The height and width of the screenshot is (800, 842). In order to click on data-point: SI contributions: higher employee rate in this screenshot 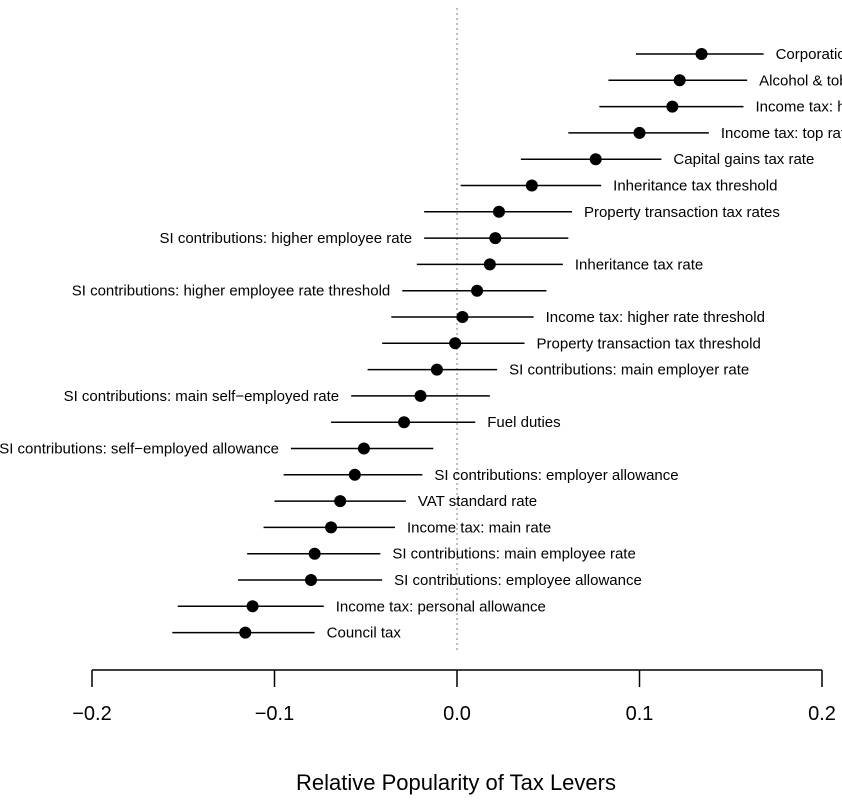, I will do `click(364, 238)`.